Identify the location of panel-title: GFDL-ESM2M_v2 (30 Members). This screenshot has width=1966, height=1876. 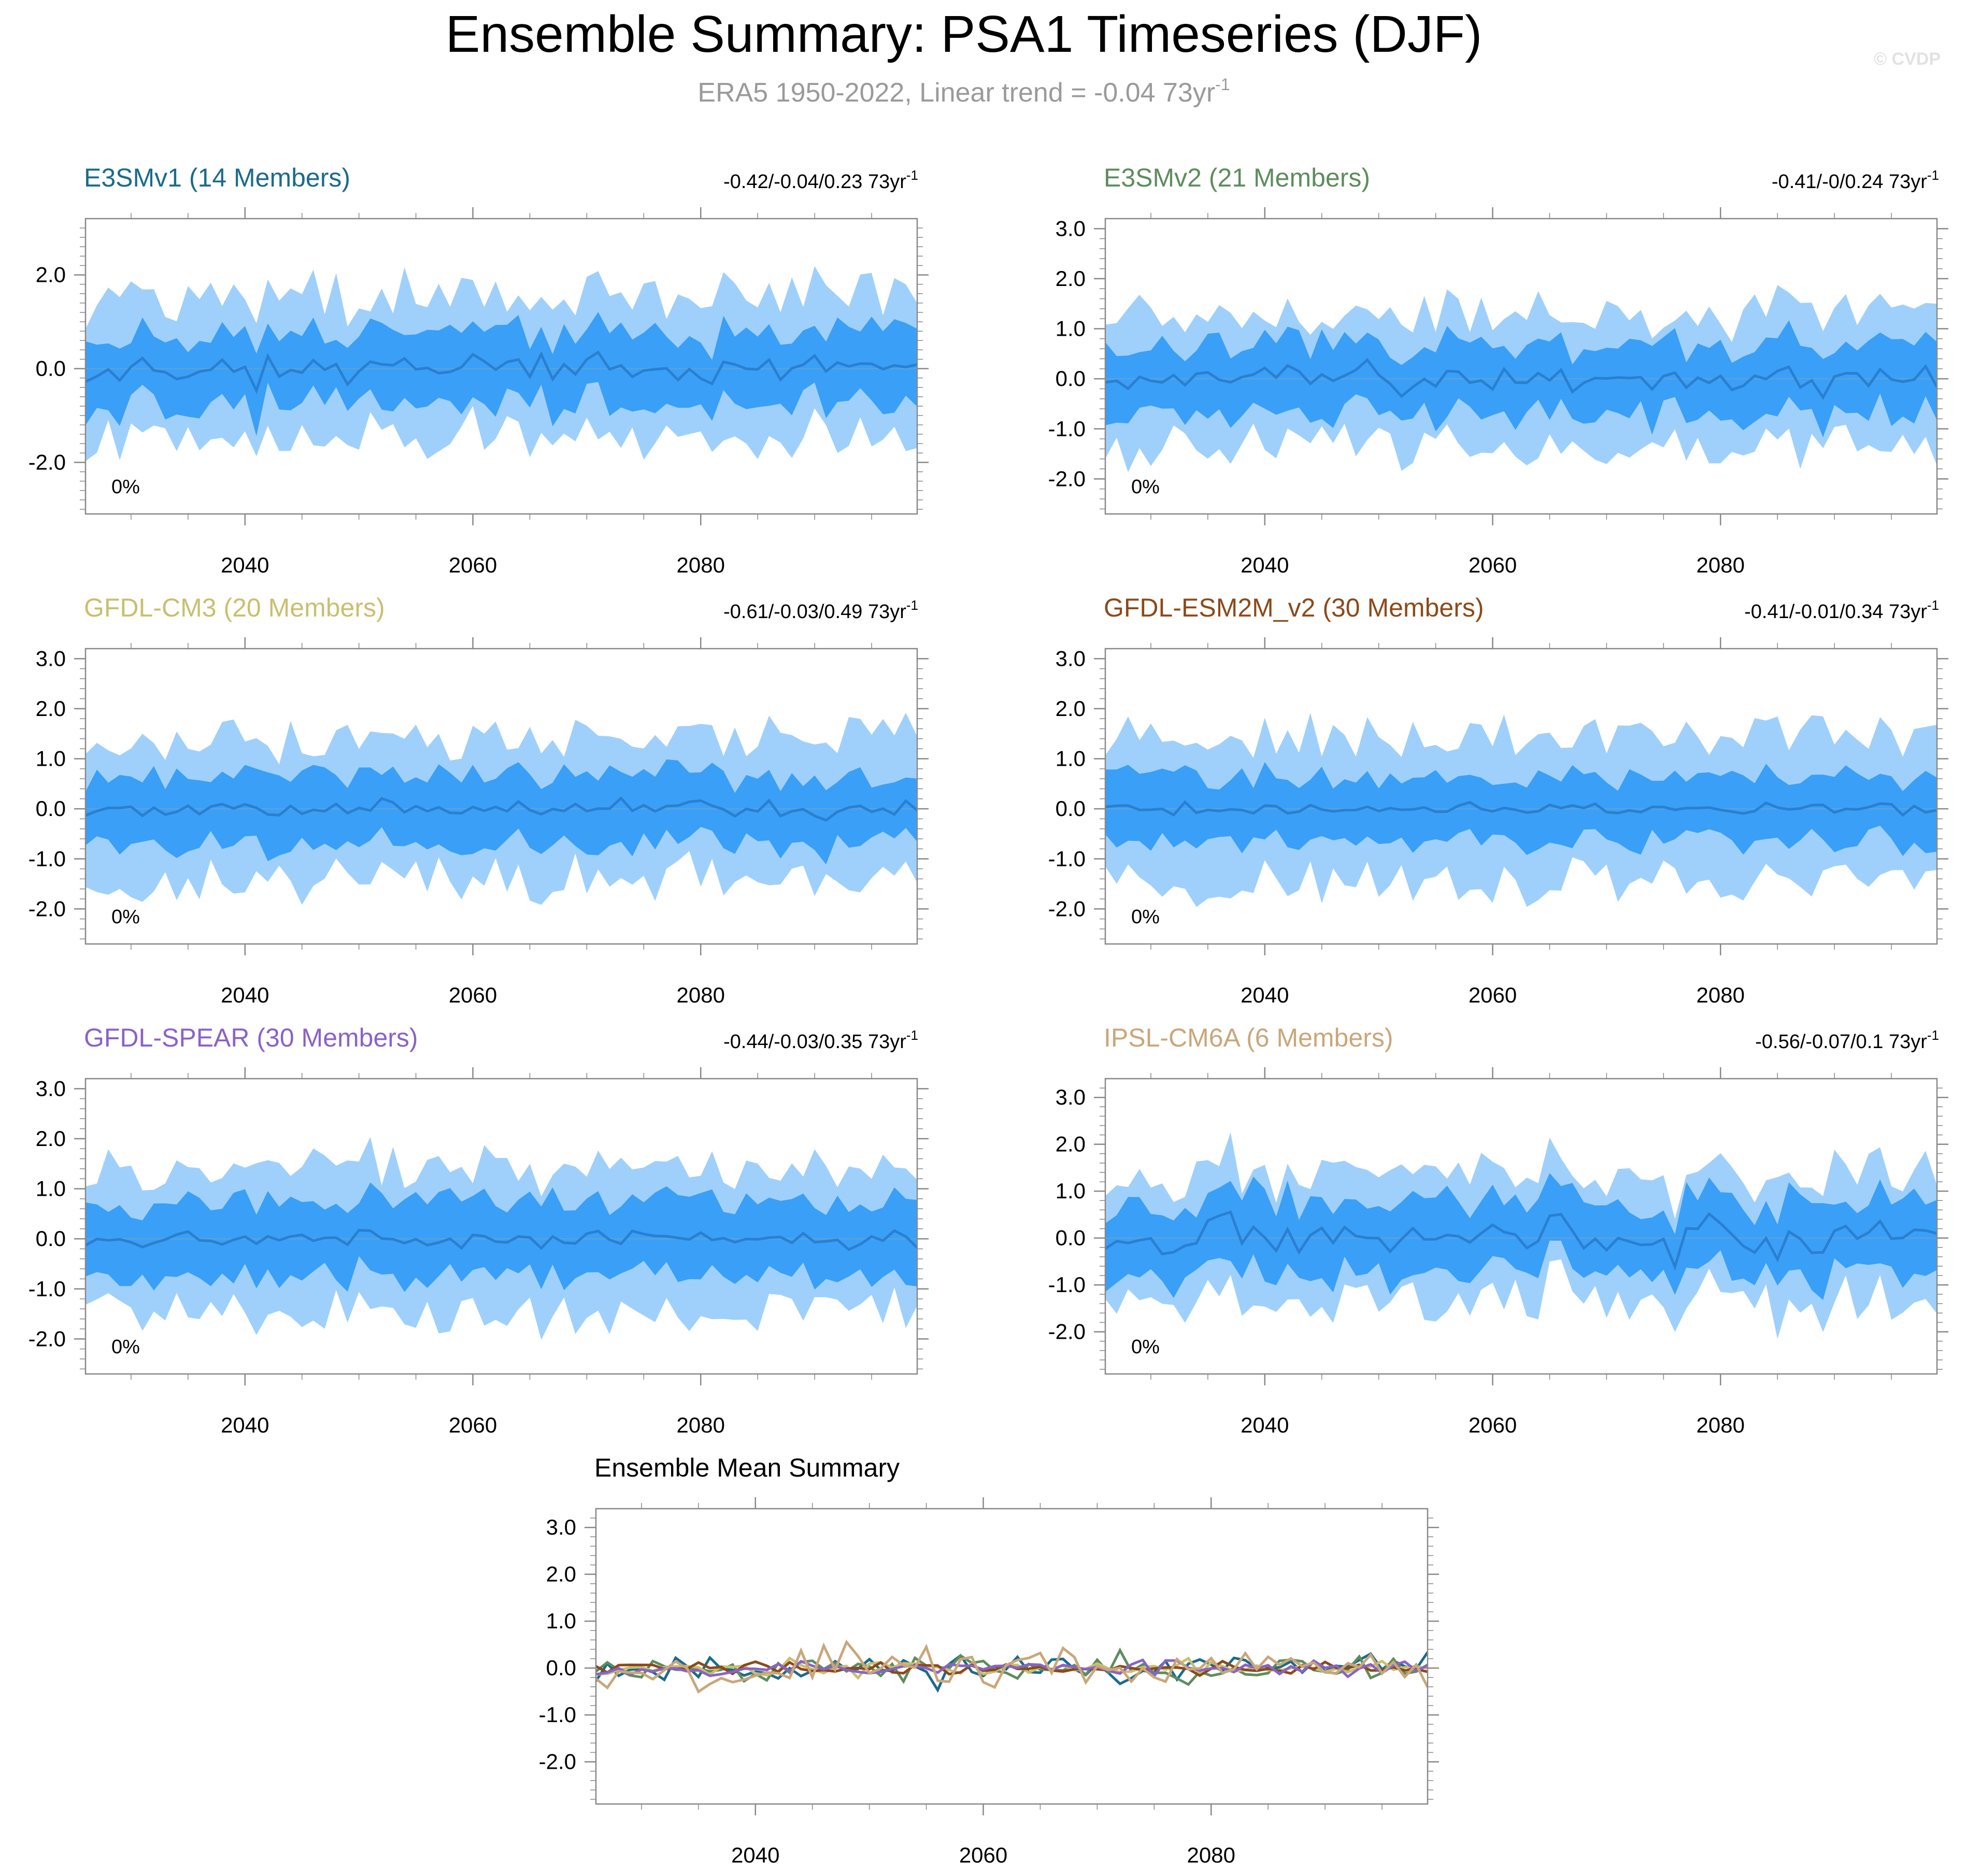
(1294, 607).